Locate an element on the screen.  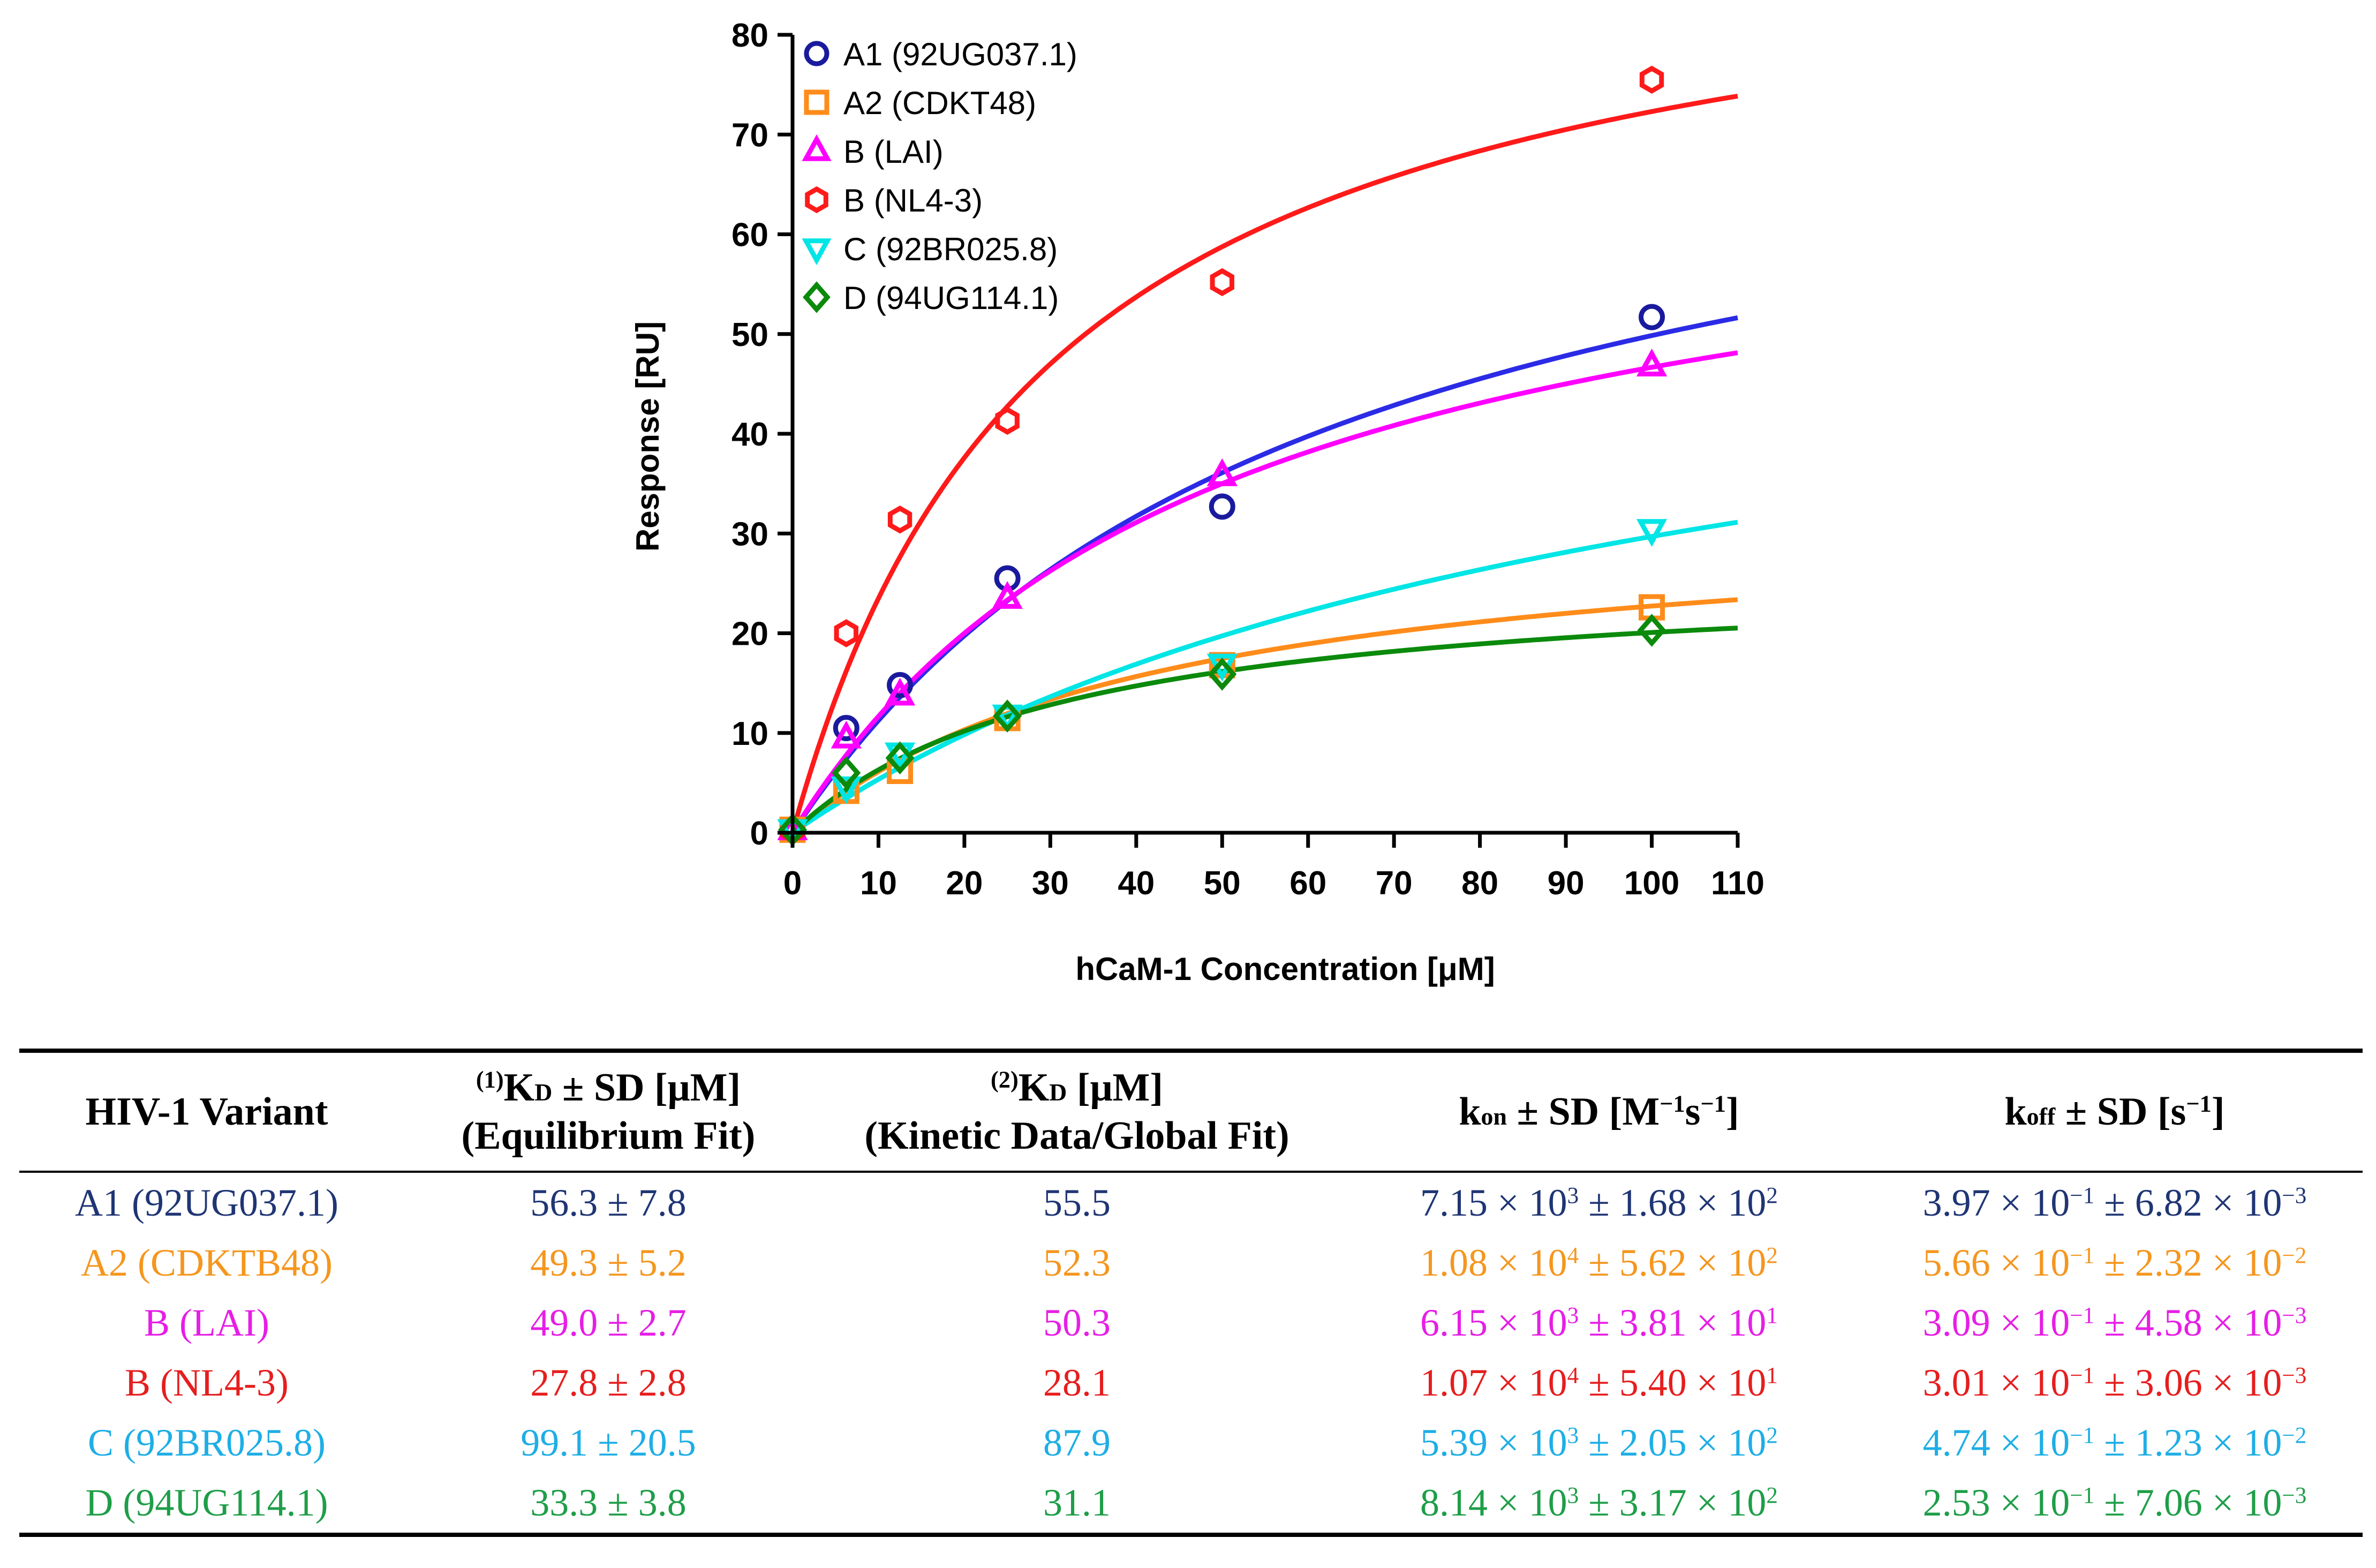
x-tick-label: 100 is located at coordinates (1651, 883).